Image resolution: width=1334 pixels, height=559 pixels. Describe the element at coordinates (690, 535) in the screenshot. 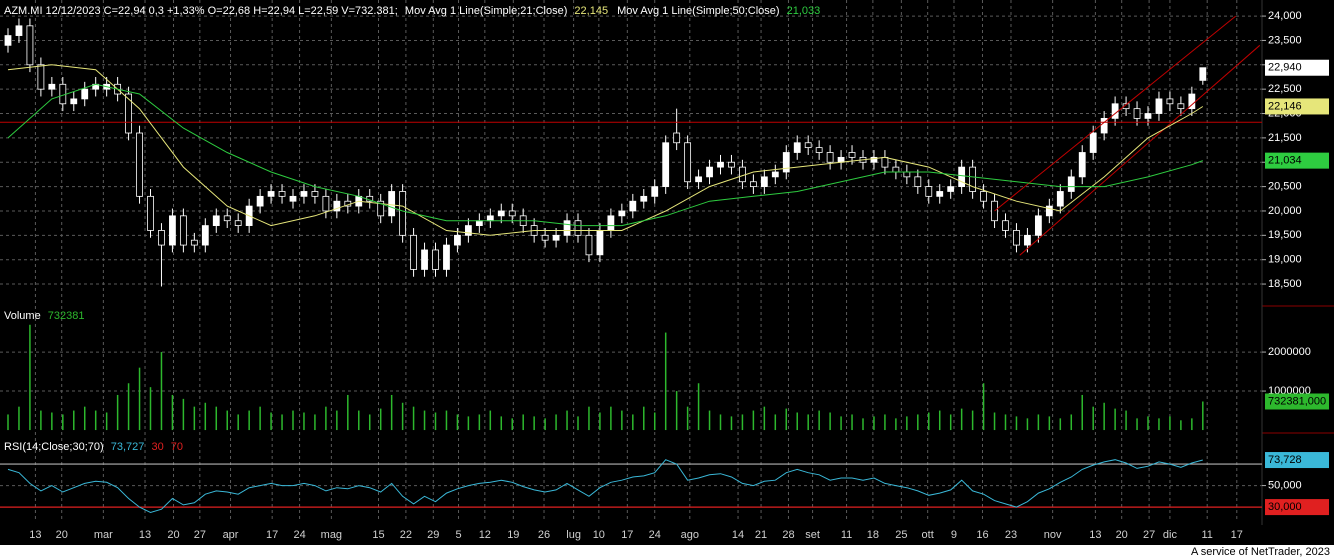

I see `x-tick-label: ago` at that location.